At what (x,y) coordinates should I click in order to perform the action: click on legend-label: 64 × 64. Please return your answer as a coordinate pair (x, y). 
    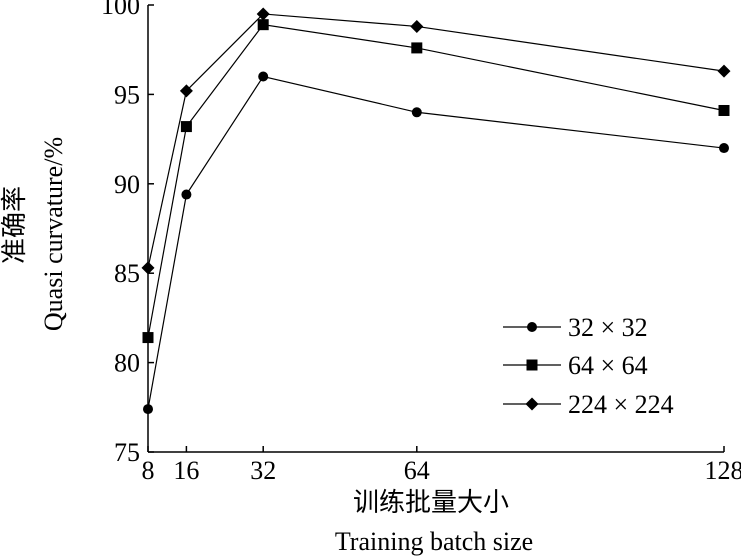
    Looking at the image, I should click on (608, 365).